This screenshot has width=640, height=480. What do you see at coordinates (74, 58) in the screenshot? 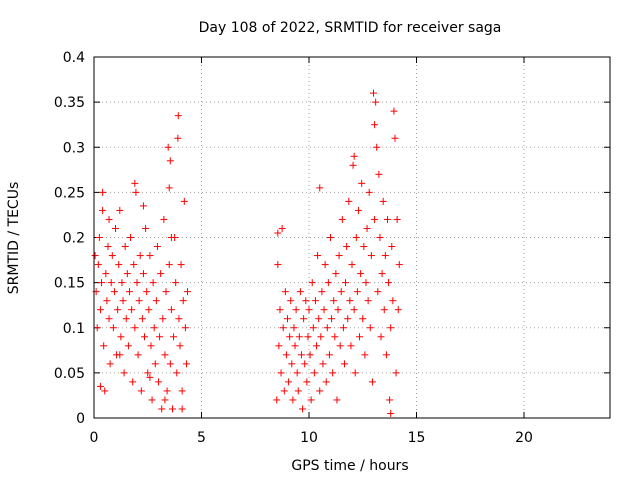
I see `y-tick-label: 0.4` at bounding box center [74, 58].